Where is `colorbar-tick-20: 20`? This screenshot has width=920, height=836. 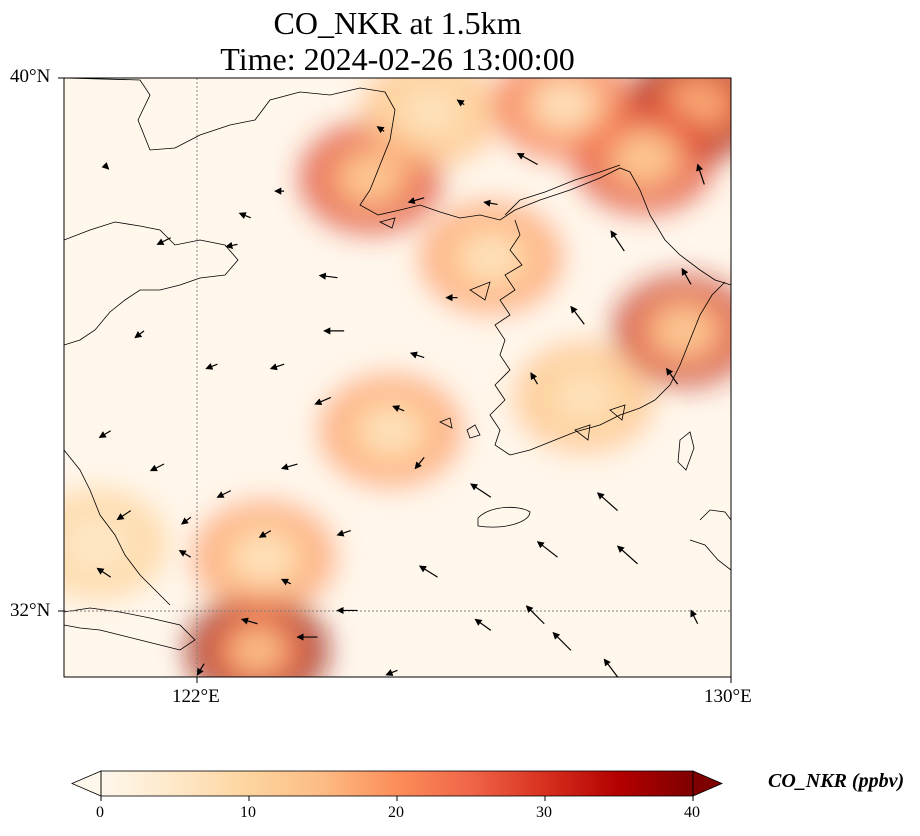 colorbar-tick-20: 20 is located at coordinates (396, 812).